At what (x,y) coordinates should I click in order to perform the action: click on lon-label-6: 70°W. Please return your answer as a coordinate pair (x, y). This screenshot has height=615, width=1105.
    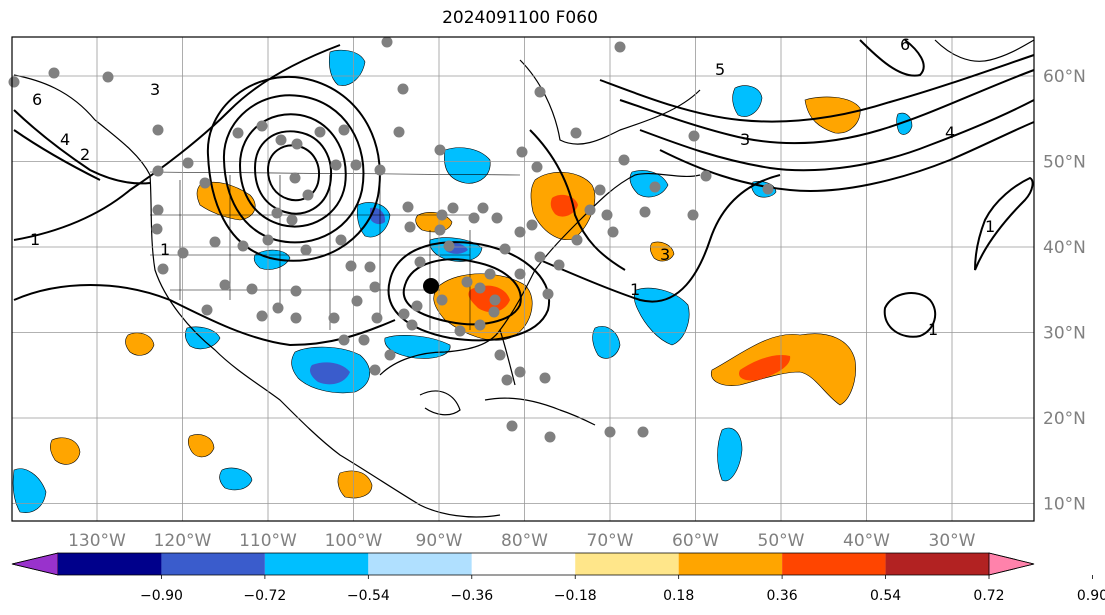
    Looking at the image, I should click on (610, 541).